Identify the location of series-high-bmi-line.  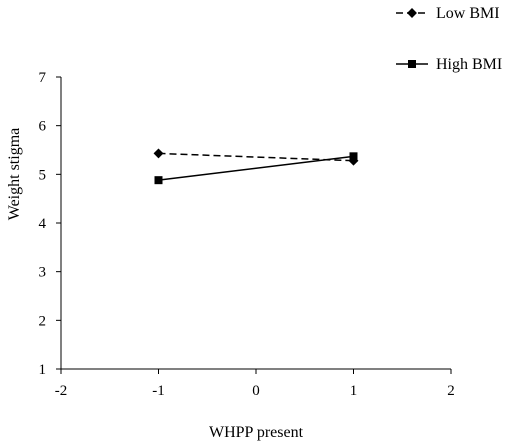
(256, 168).